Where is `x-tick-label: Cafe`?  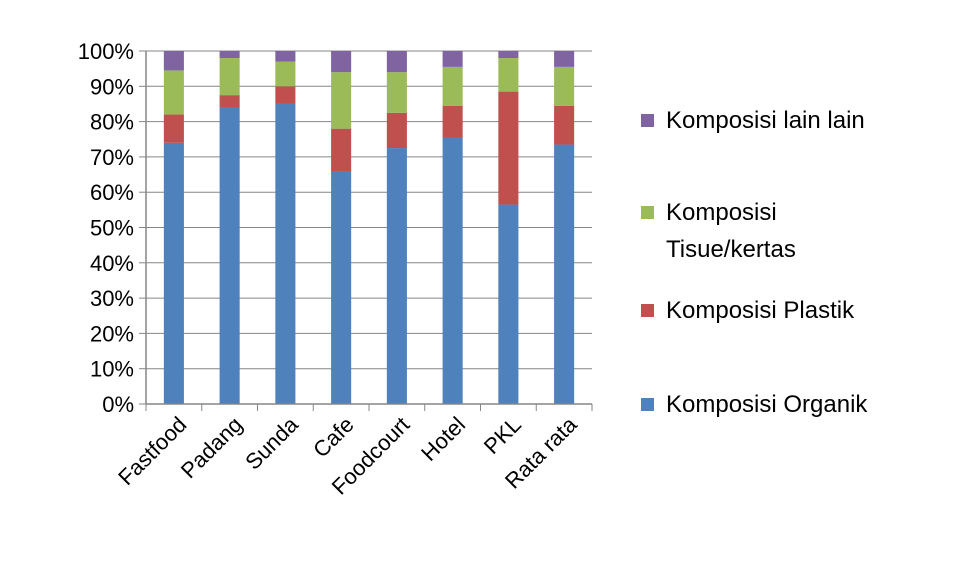
x-tick-label: Cafe is located at coordinates (333, 437).